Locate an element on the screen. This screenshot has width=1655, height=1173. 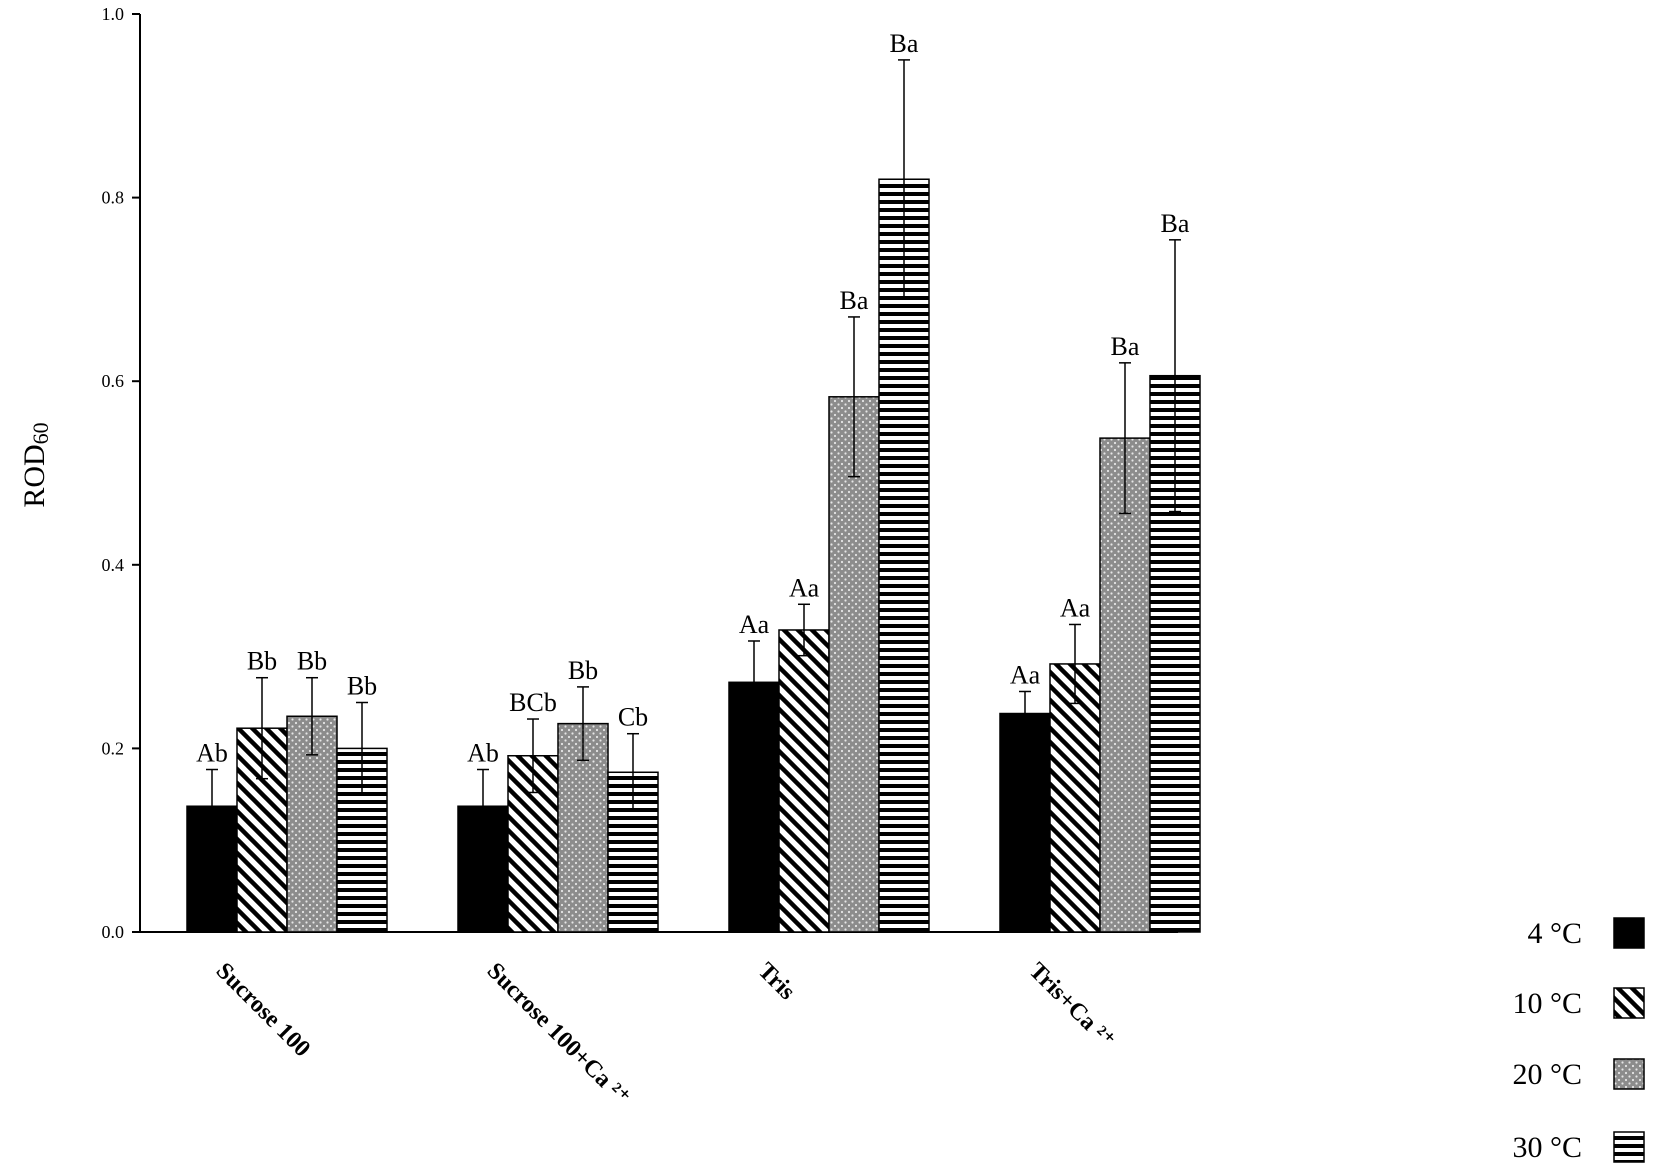
legend-label: 20 °C is located at coordinates (1547, 1074).